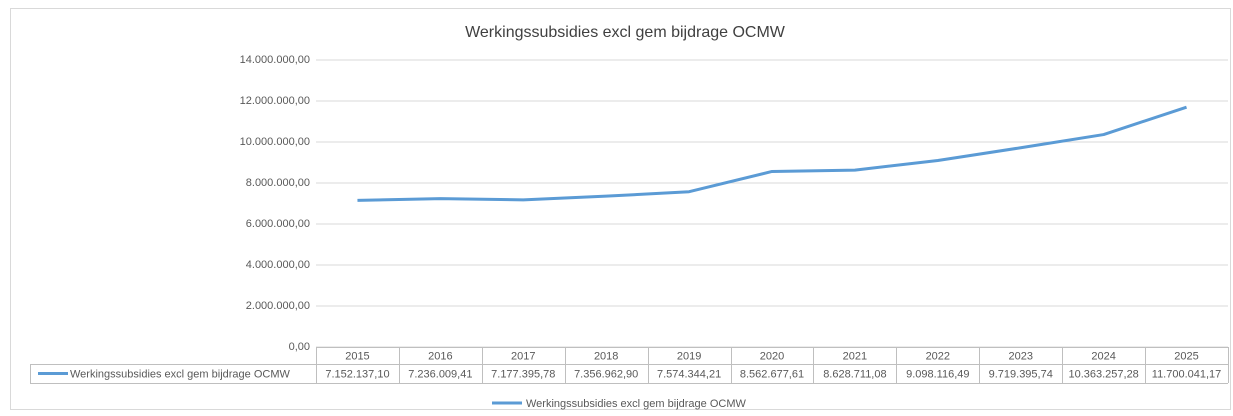 The width and height of the screenshot is (1233, 416). What do you see at coordinates (1186, 356) in the screenshot?
I see `x-tick-label: 2025` at bounding box center [1186, 356].